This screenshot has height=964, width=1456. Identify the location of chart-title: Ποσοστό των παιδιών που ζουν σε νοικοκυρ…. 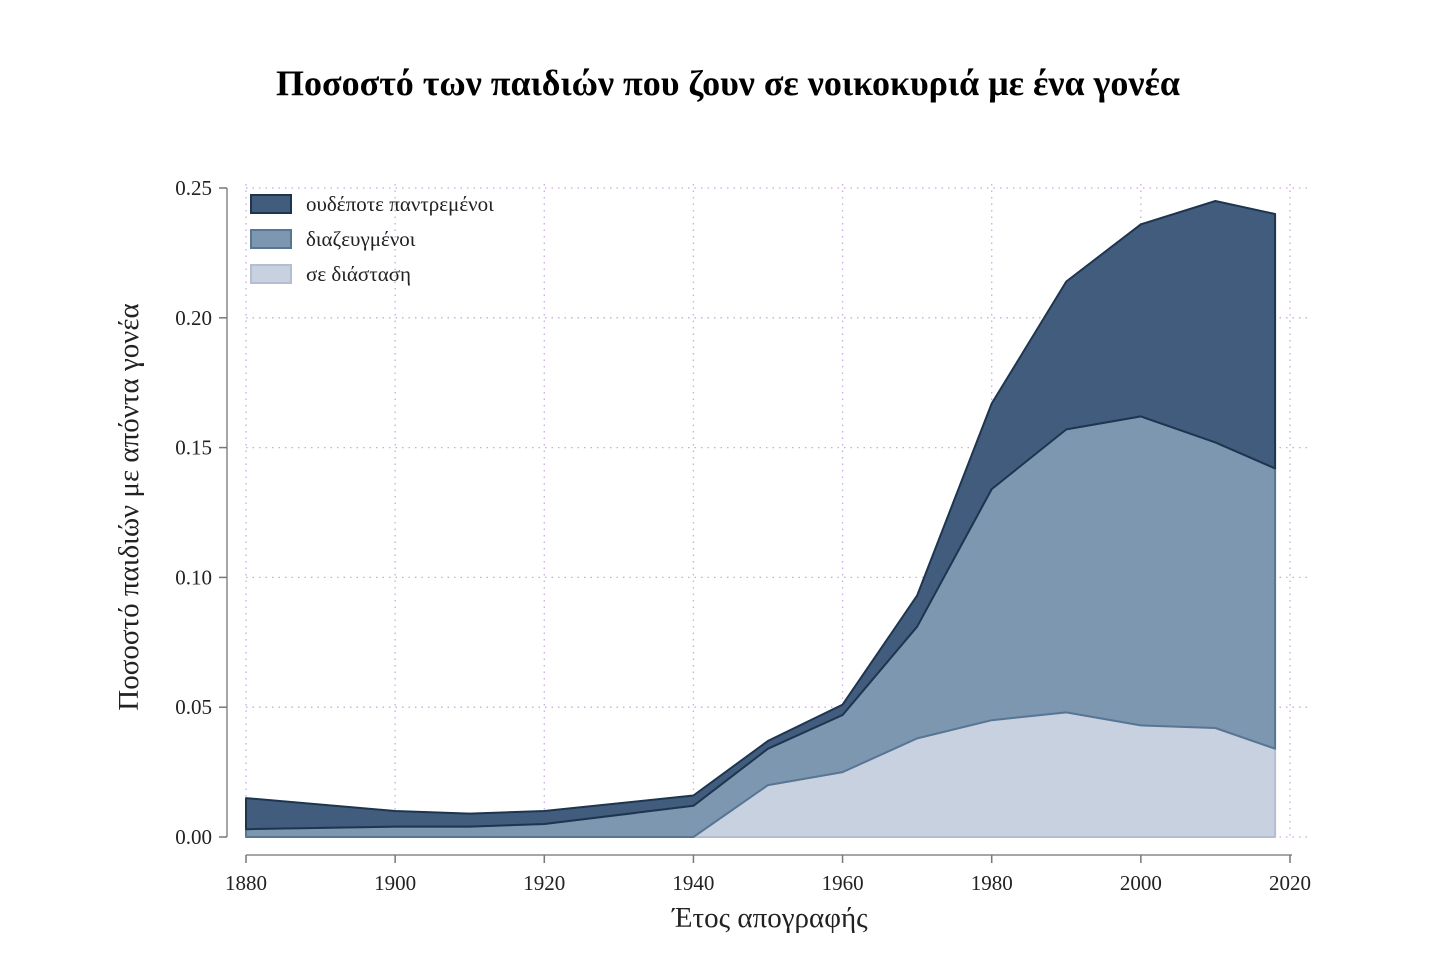
(728, 83).